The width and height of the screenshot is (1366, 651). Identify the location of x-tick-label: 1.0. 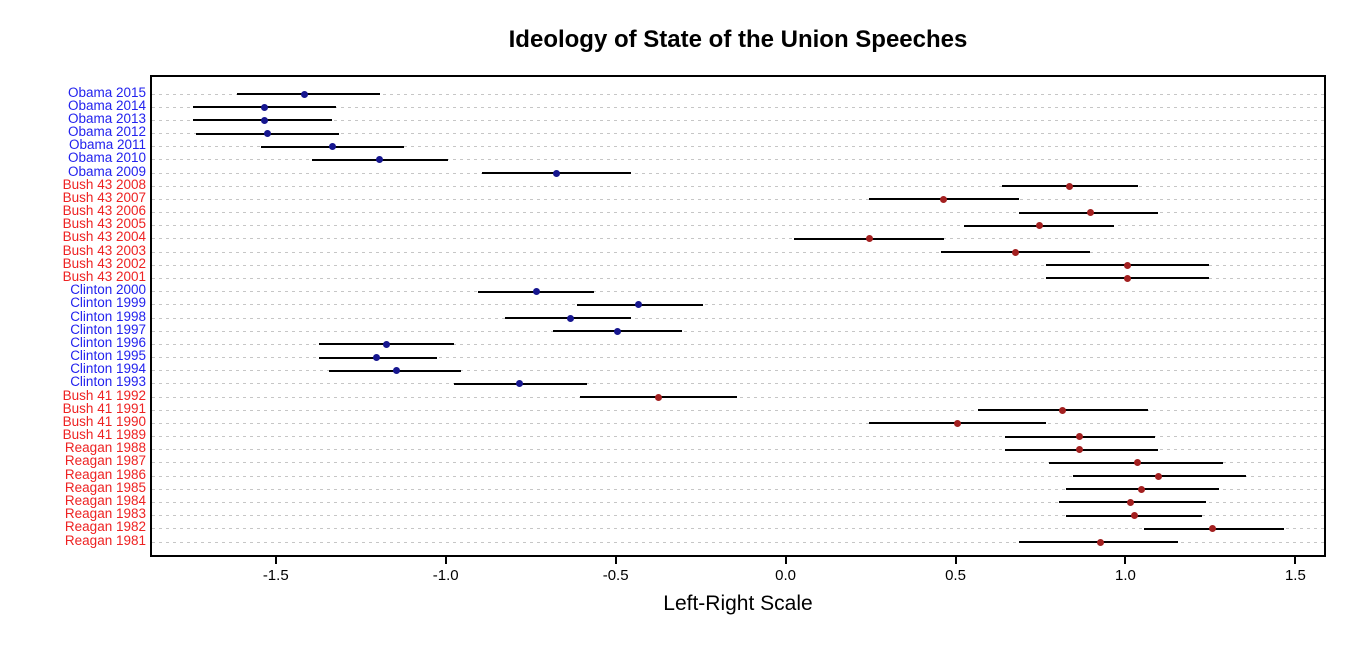
(1125, 575).